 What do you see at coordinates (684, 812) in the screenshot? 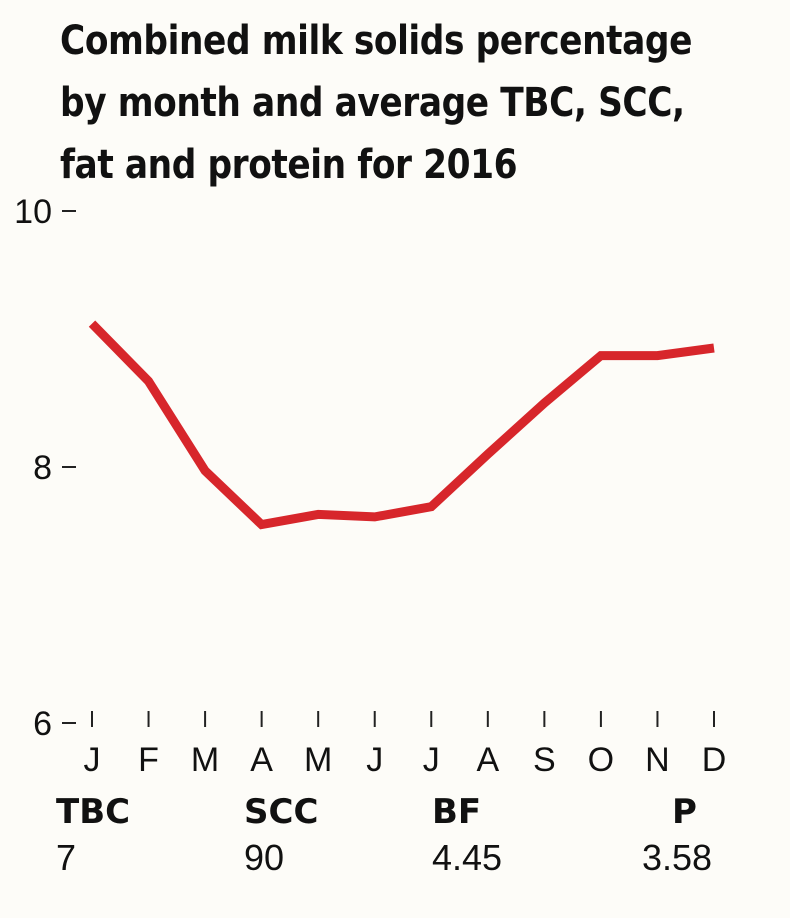
I see `stat-p-label: P` at bounding box center [684, 812].